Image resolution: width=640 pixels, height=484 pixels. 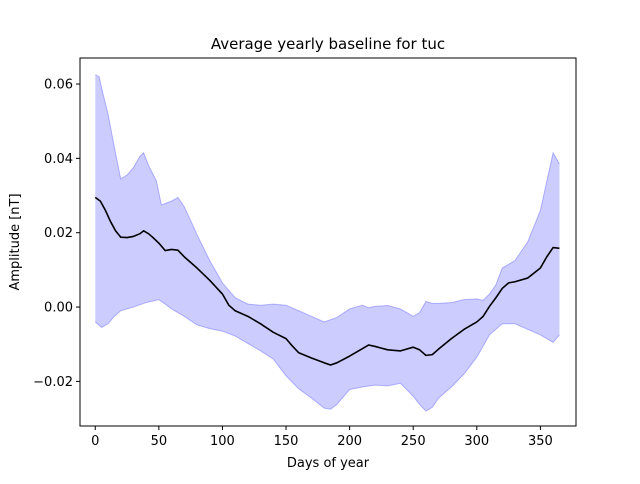 What do you see at coordinates (322, 437) in the screenshot?
I see `x-axis: 0 50 100 150 200 250 300 350` at bounding box center [322, 437].